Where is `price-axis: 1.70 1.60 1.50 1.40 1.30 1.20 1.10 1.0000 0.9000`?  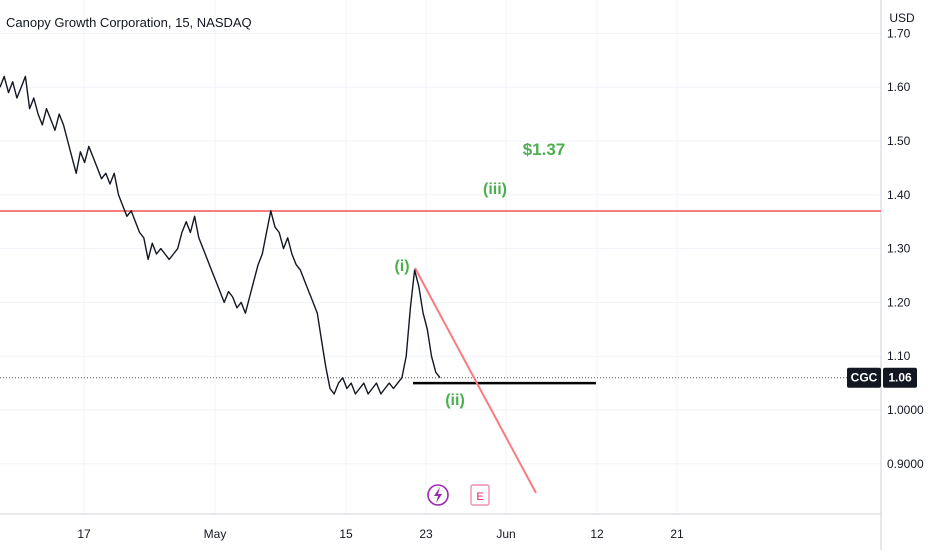 price-axis: 1.70 1.60 1.50 1.40 1.30 1.20 1.10 1.0000 0.9000 is located at coordinates (905, 248).